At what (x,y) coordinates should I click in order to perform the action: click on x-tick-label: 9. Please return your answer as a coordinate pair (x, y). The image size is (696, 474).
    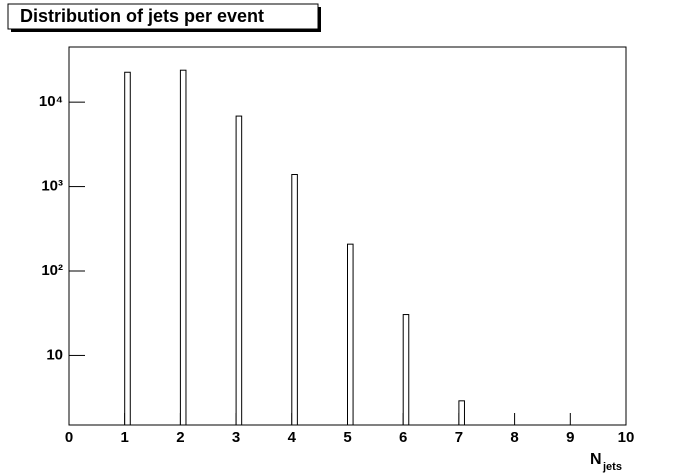
    Looking at the image, I should click on (570, 437).